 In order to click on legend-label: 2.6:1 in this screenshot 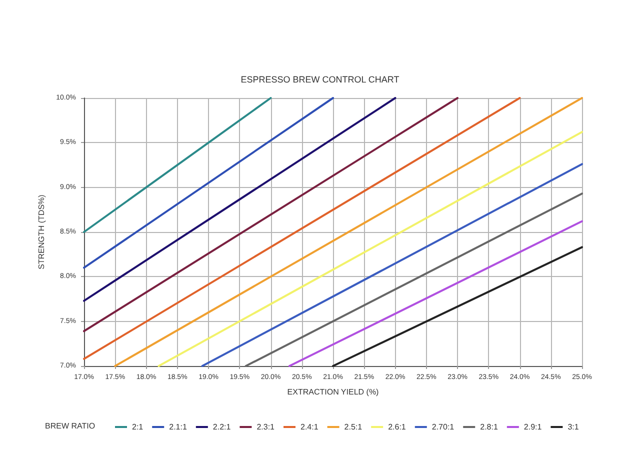, I will do `click(397, 427)`.